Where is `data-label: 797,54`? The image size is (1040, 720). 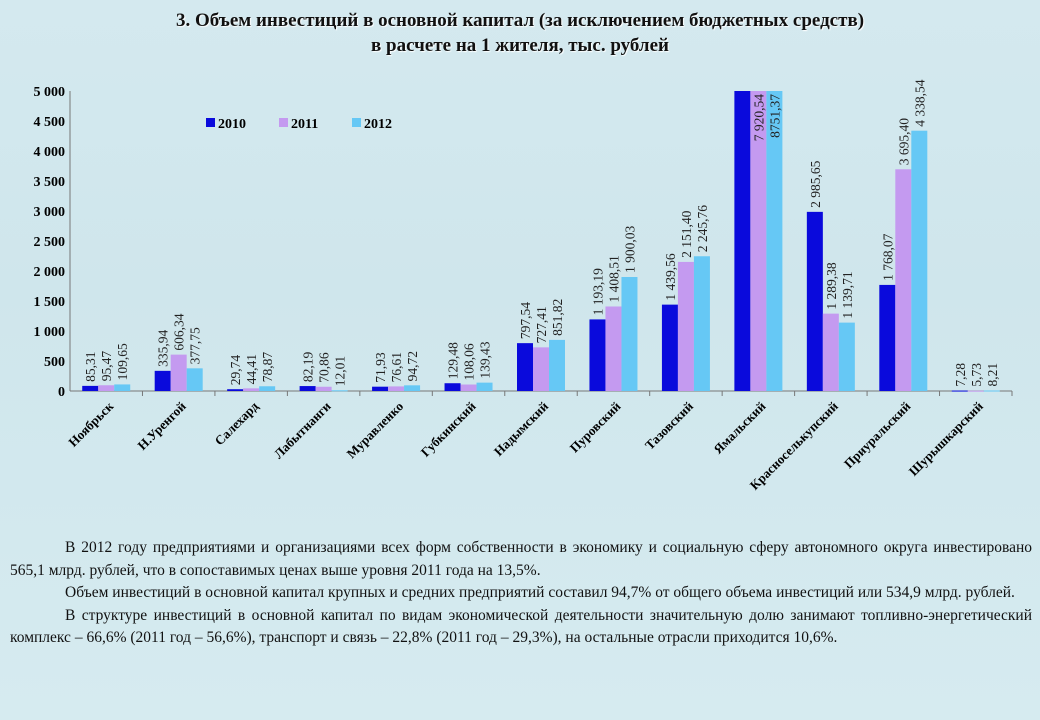 data-label: 797,54 is located at coordinates (525, 320).